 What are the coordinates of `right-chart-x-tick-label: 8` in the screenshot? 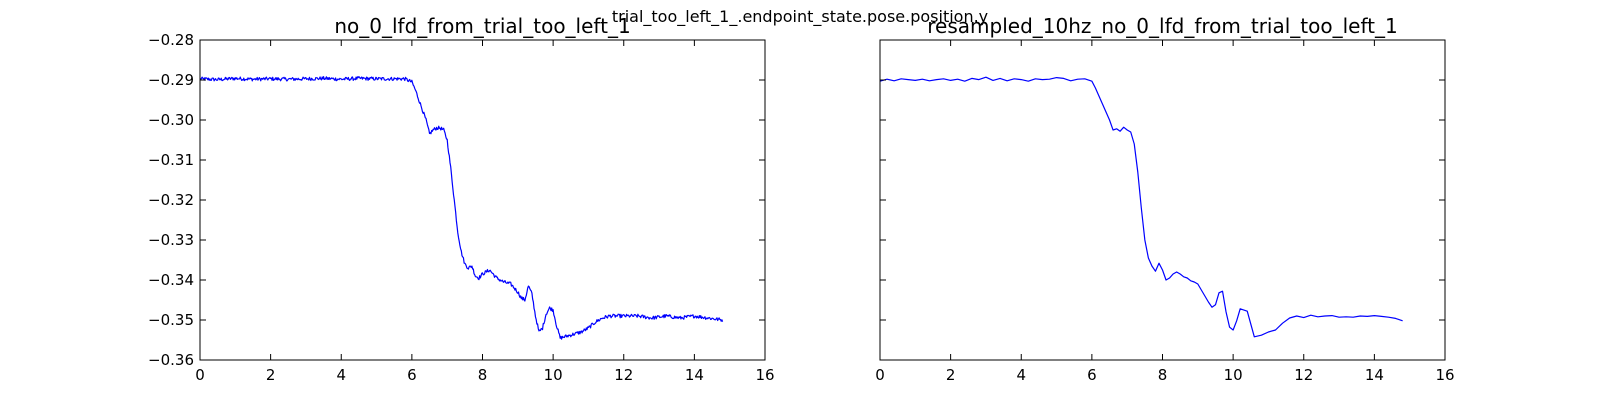 It's located at (1163, 375).